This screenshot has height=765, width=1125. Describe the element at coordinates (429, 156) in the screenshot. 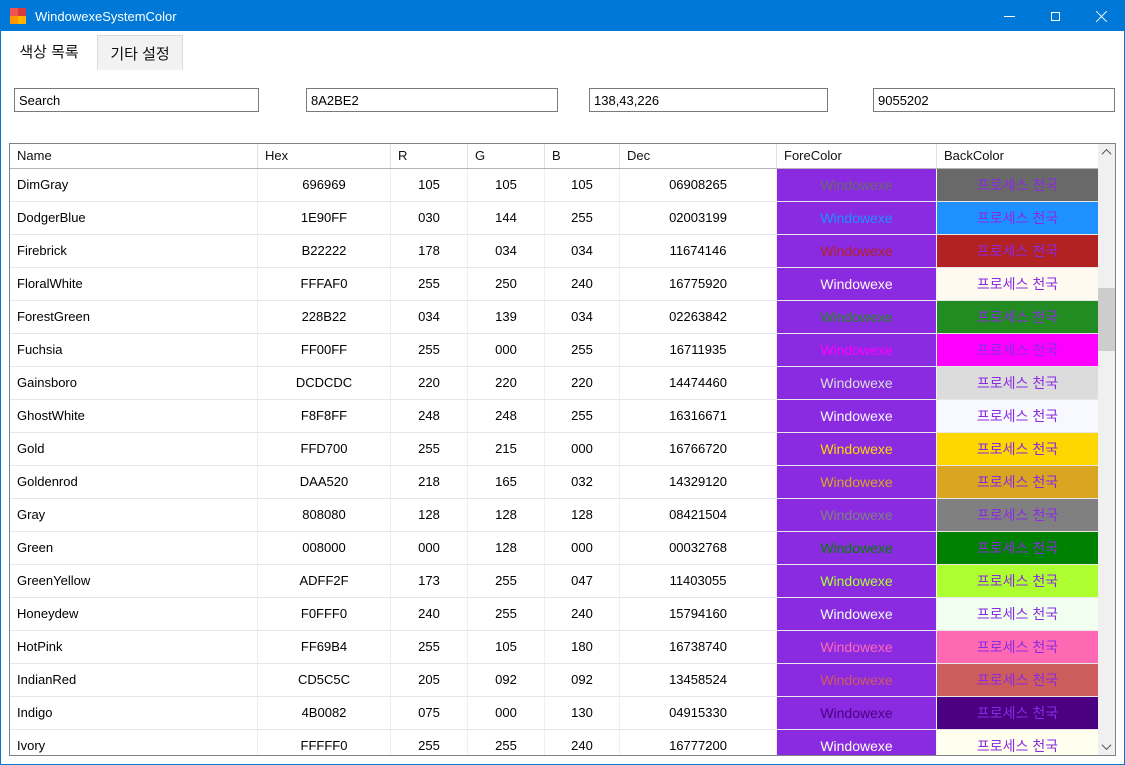

I see `column-header-r: R` at that location.